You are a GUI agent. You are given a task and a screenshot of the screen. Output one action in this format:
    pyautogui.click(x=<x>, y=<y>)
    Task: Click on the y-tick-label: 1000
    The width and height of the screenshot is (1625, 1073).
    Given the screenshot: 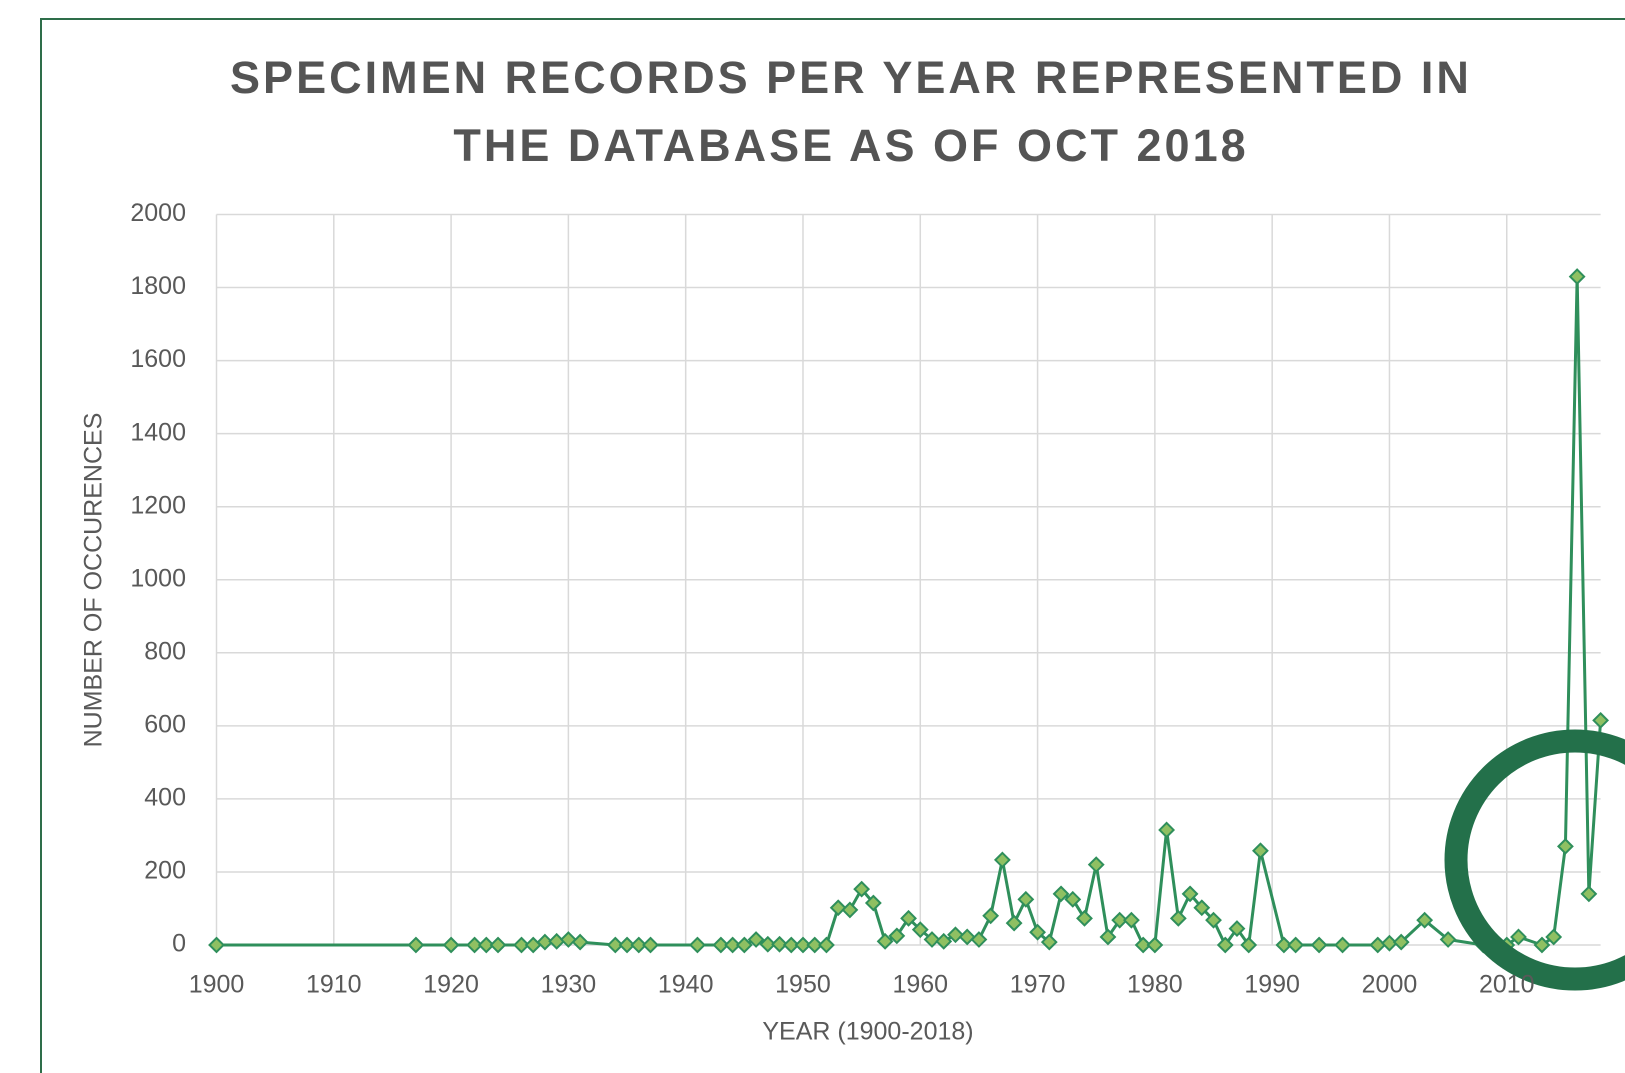 What is the action you would take?
    pyautogui.click(x=158, y=578)
    